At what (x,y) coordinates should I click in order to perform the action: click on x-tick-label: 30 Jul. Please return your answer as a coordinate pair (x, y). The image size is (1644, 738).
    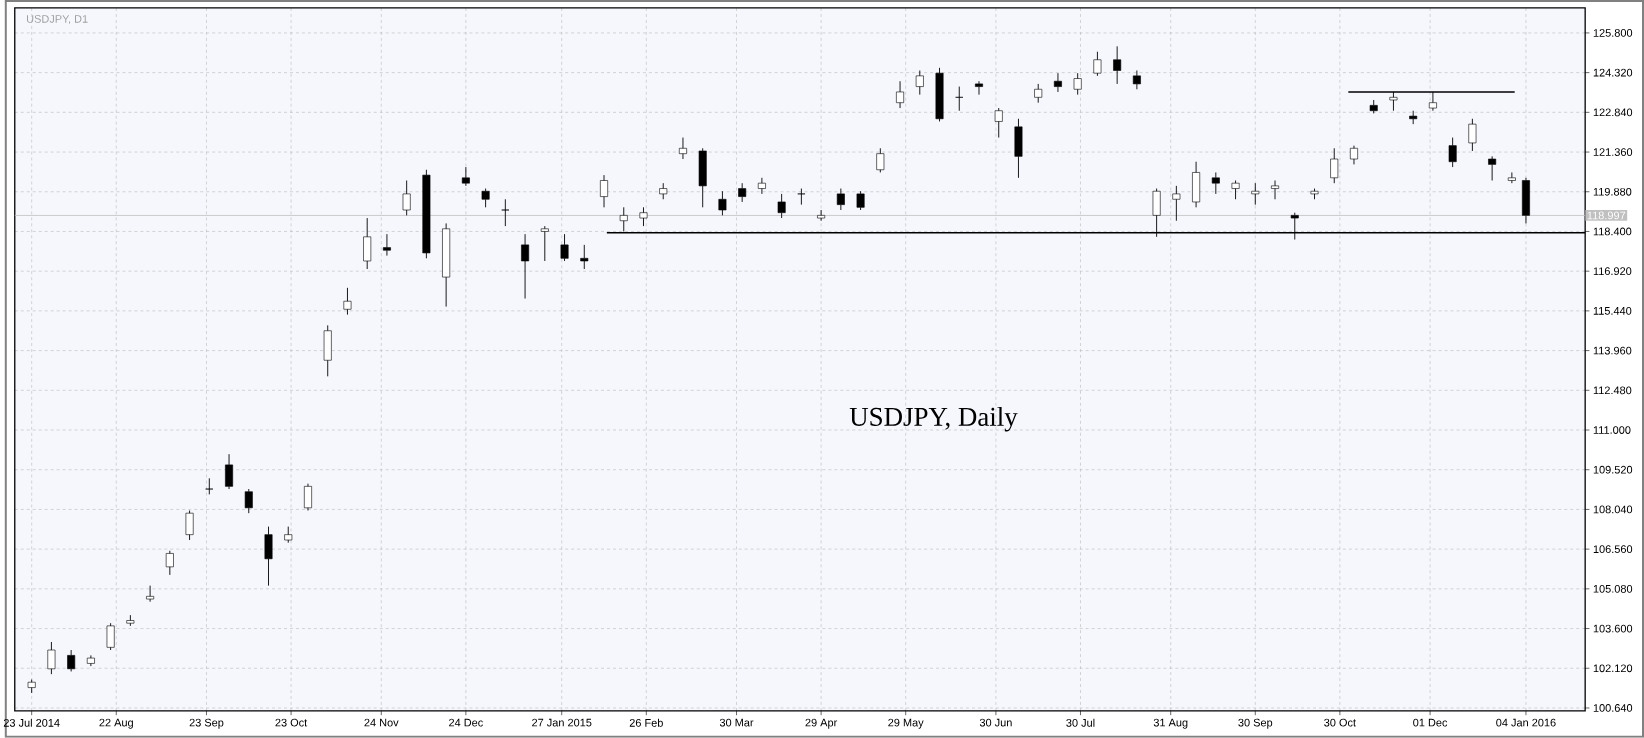
    Looking at the image, I should click on (1080, 722).